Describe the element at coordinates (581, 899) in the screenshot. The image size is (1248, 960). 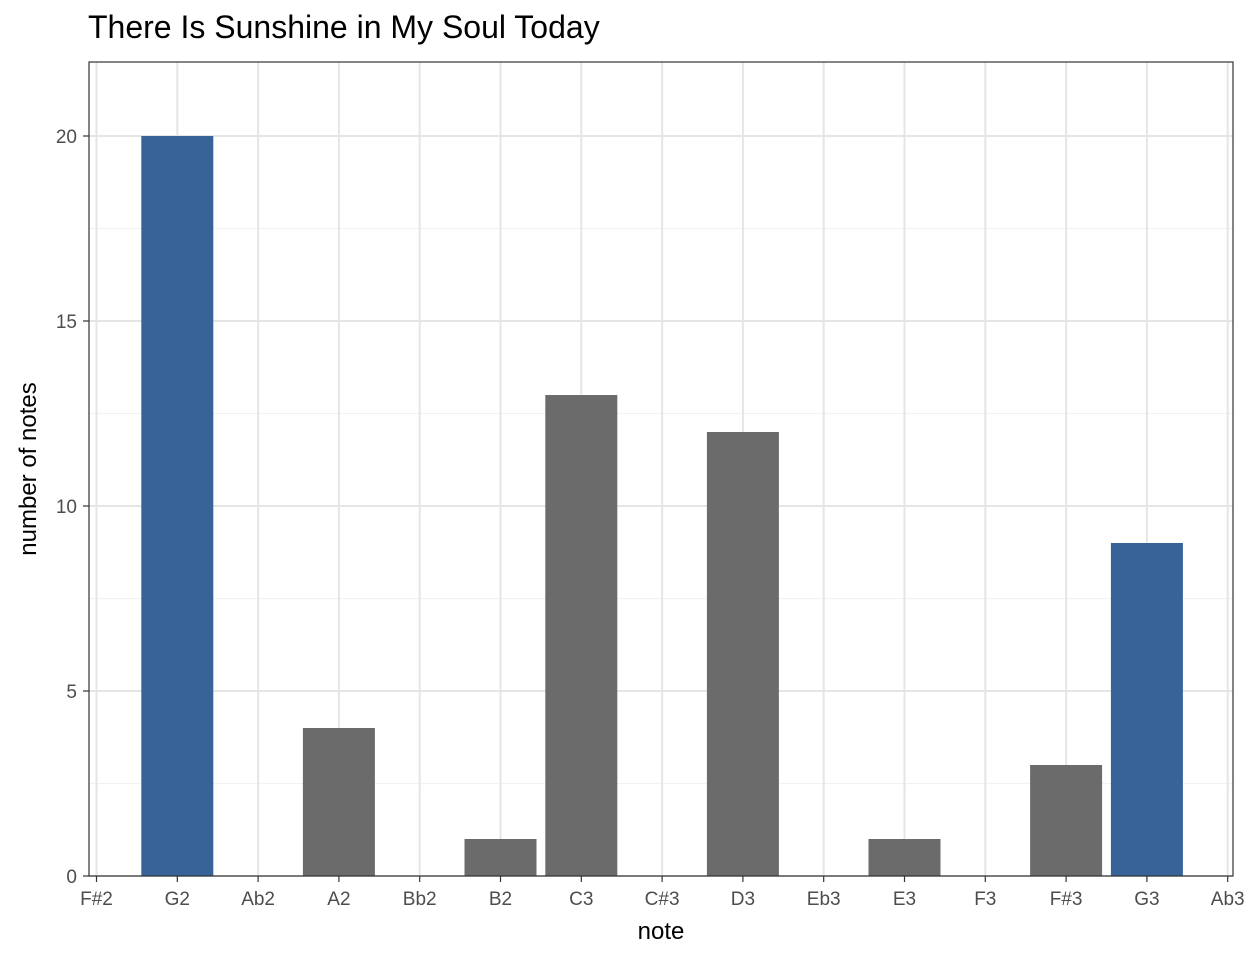
I see `x-tick-label: C3` at that location.